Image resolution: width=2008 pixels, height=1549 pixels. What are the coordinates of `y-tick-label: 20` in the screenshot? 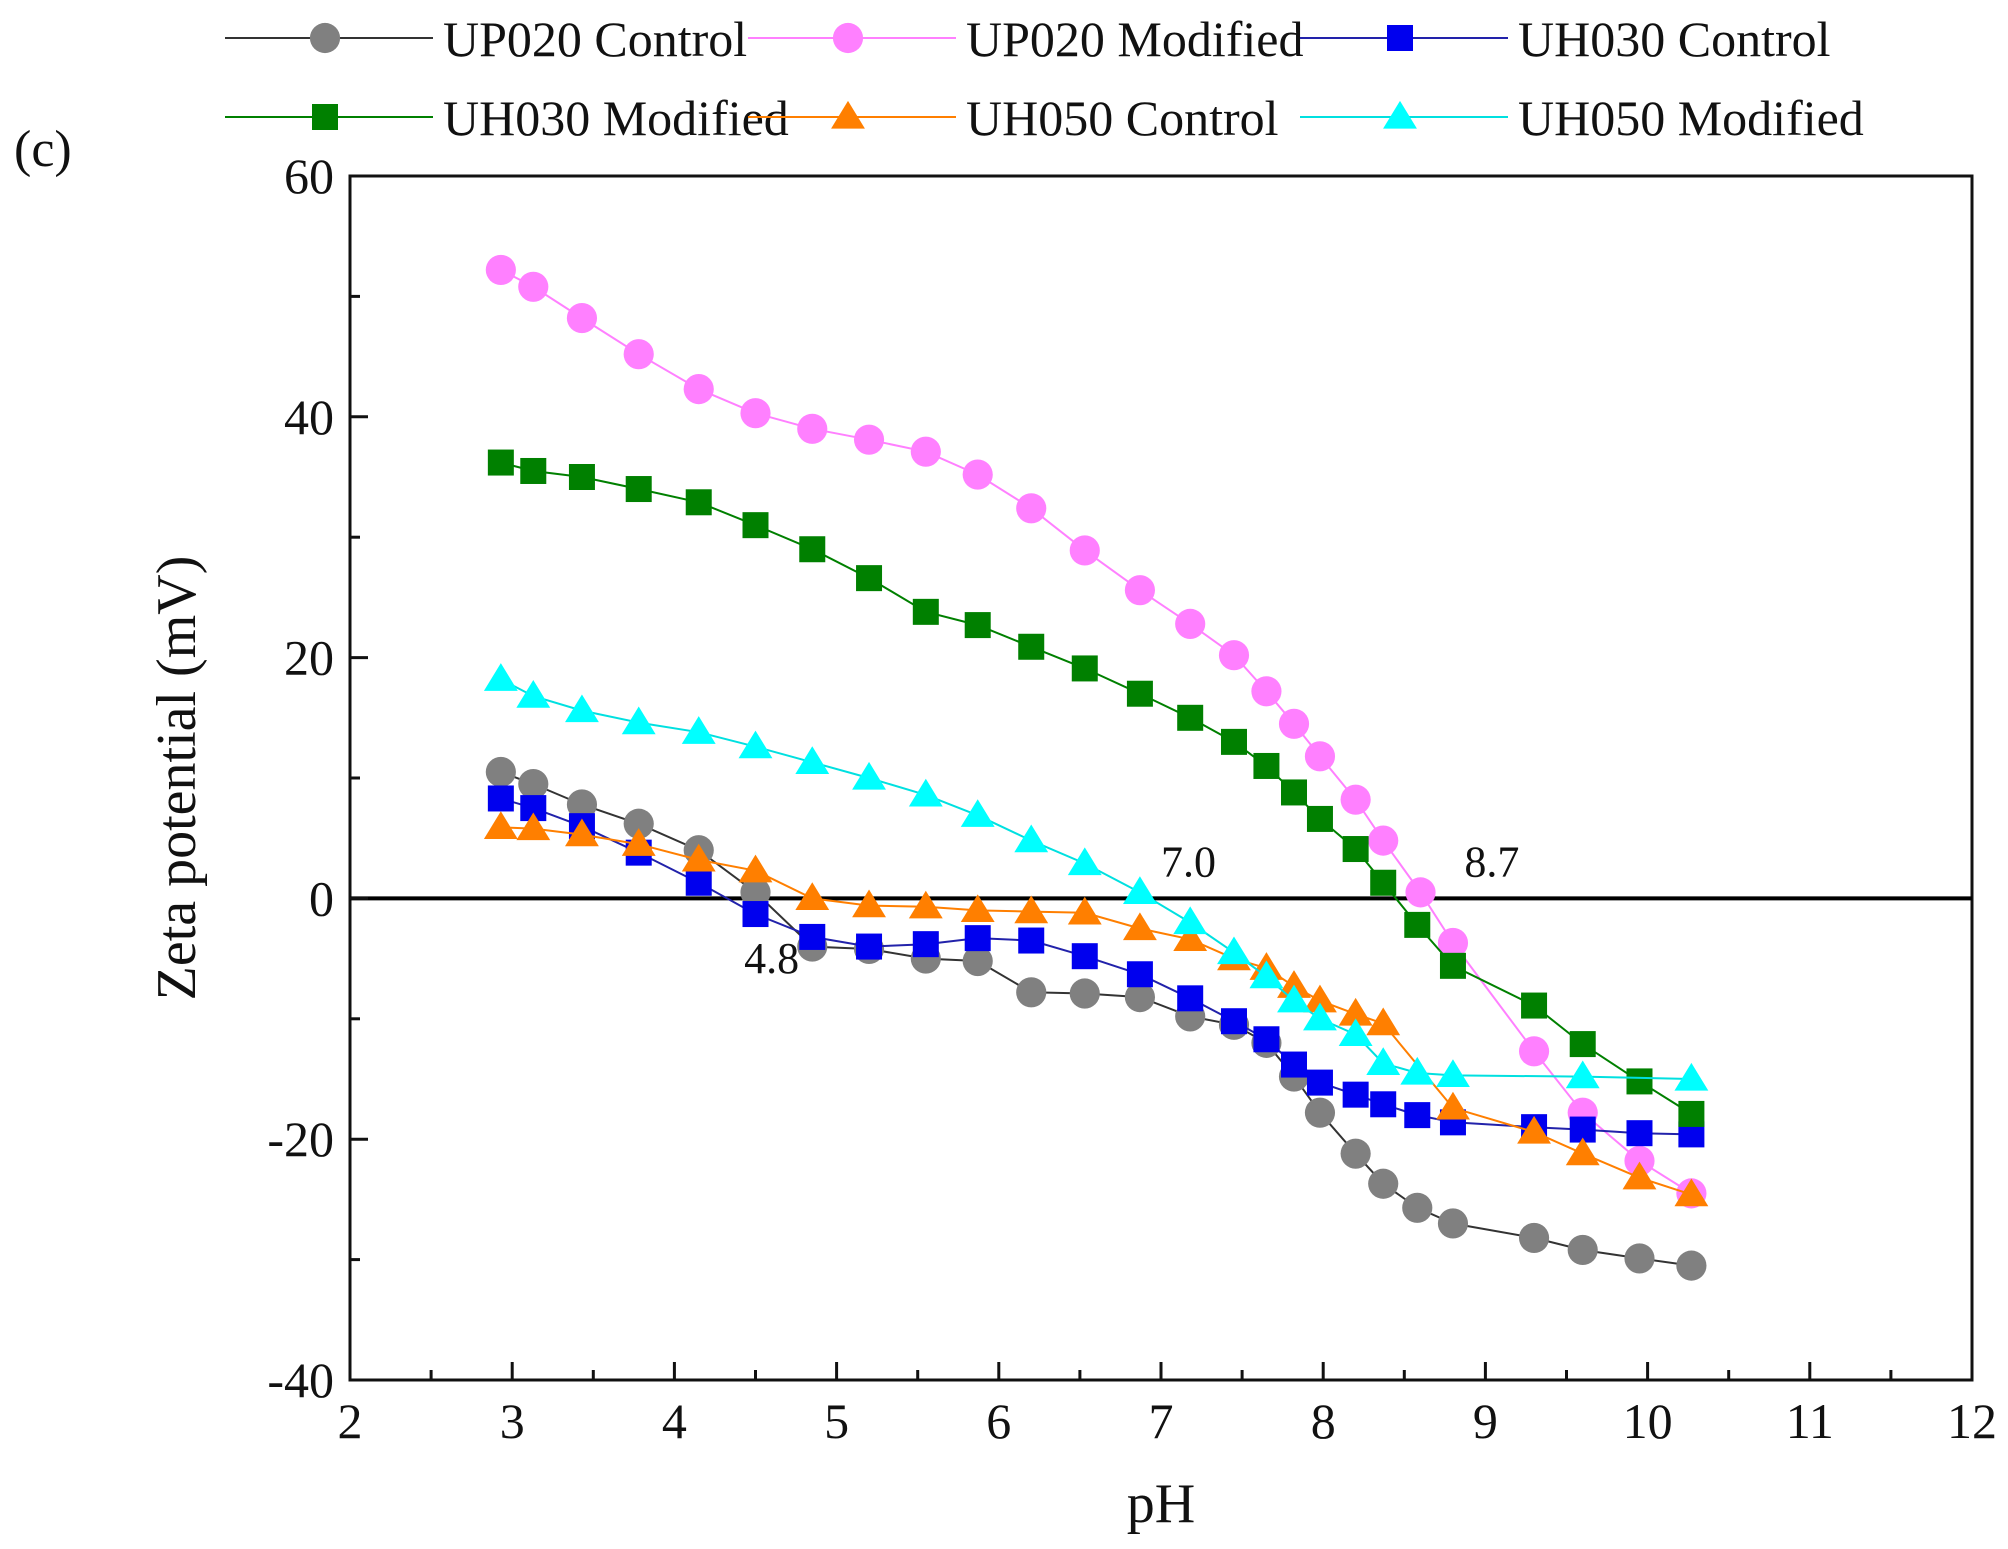 It's located at (309, 658).